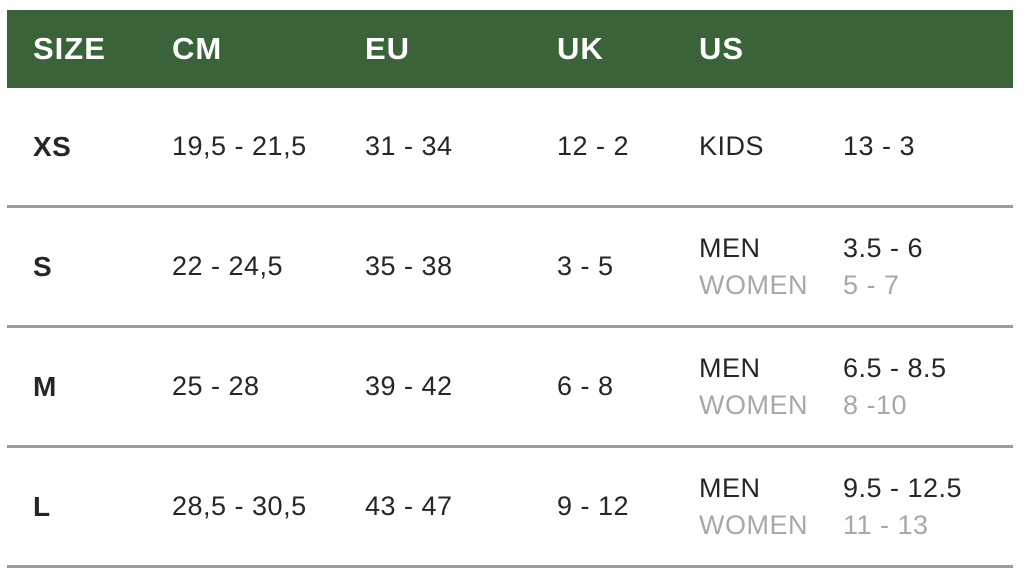  Describe the element at coordinates (42, 506) in the screenshot. I see `size-label: L` at that location.